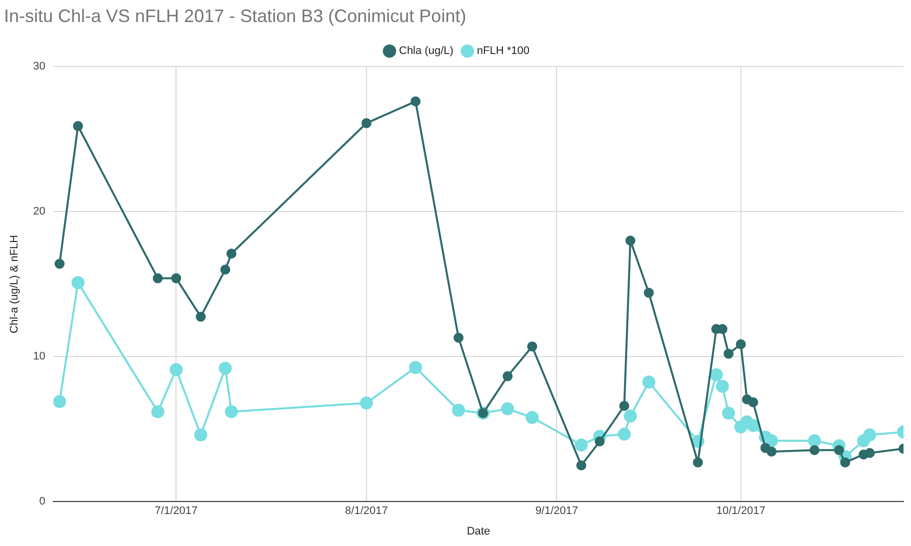 This screenshot has width=911, height=546. What do you see at coordinates (478, 531) in the screenshot?
I see `x-axis-title: Date` at bounding box center [478, 531].